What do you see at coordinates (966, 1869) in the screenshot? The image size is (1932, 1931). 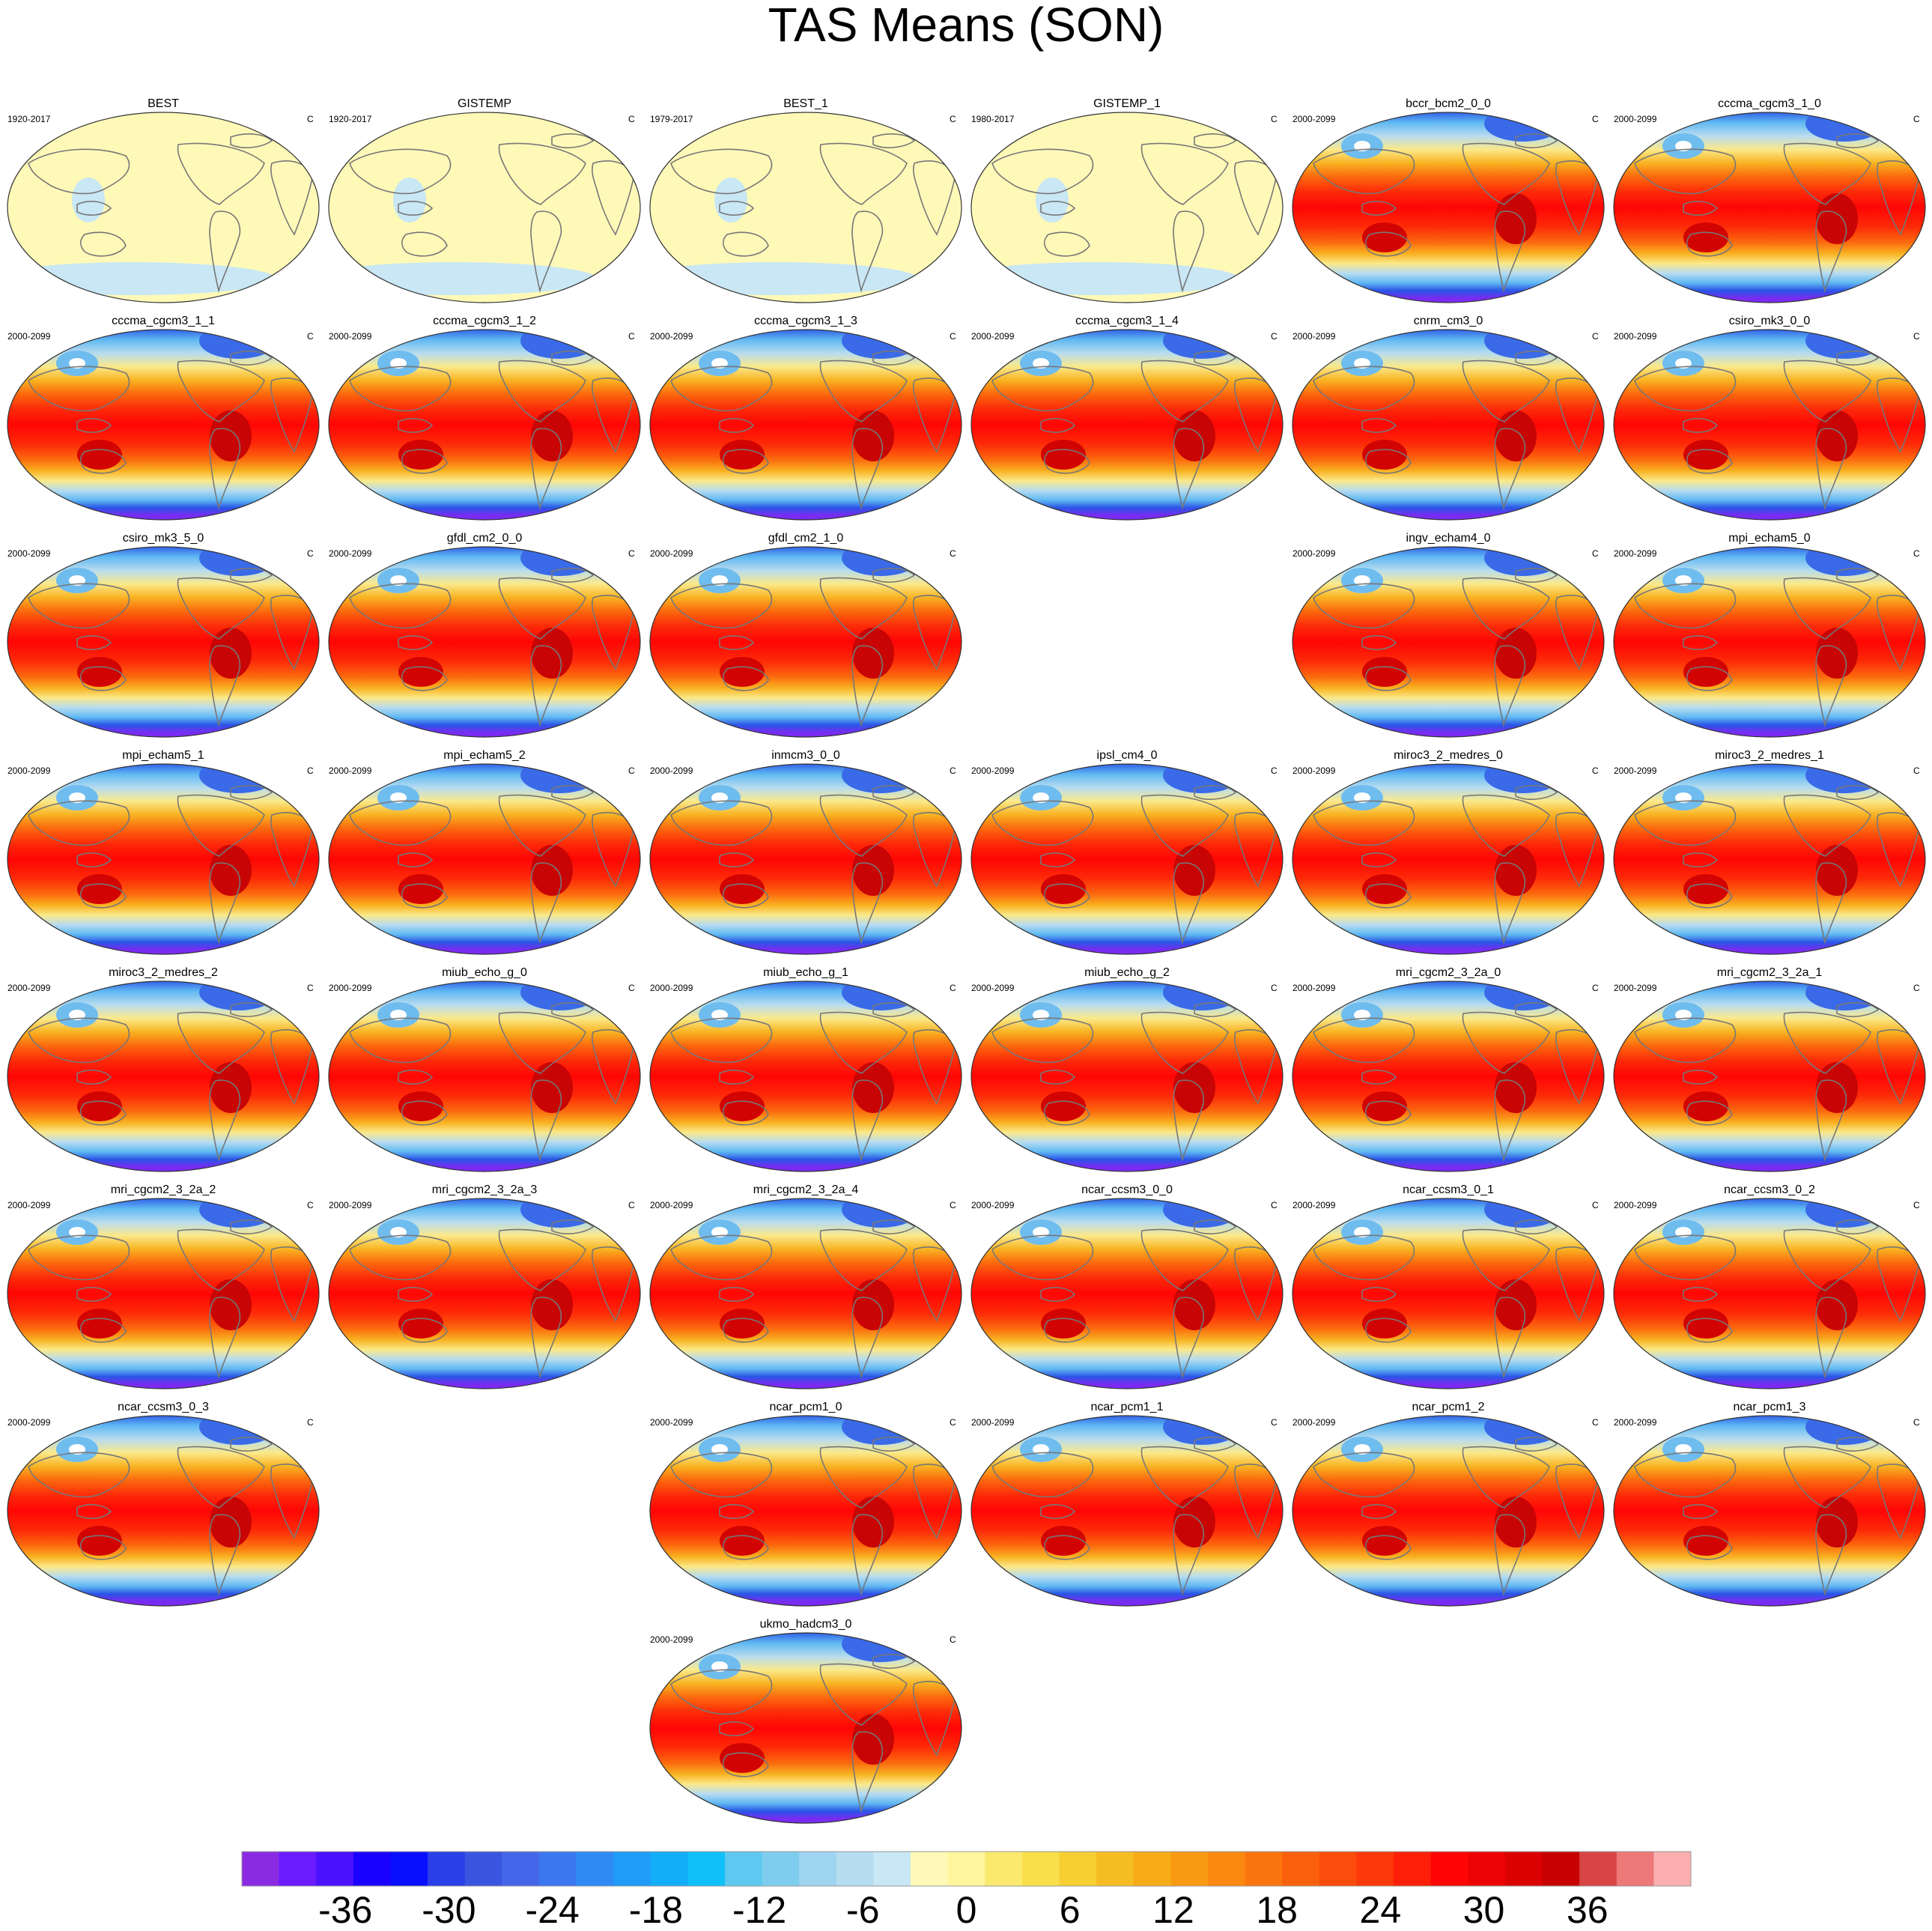 I see `colorbar-frame` at bounding box center [966, 1869].